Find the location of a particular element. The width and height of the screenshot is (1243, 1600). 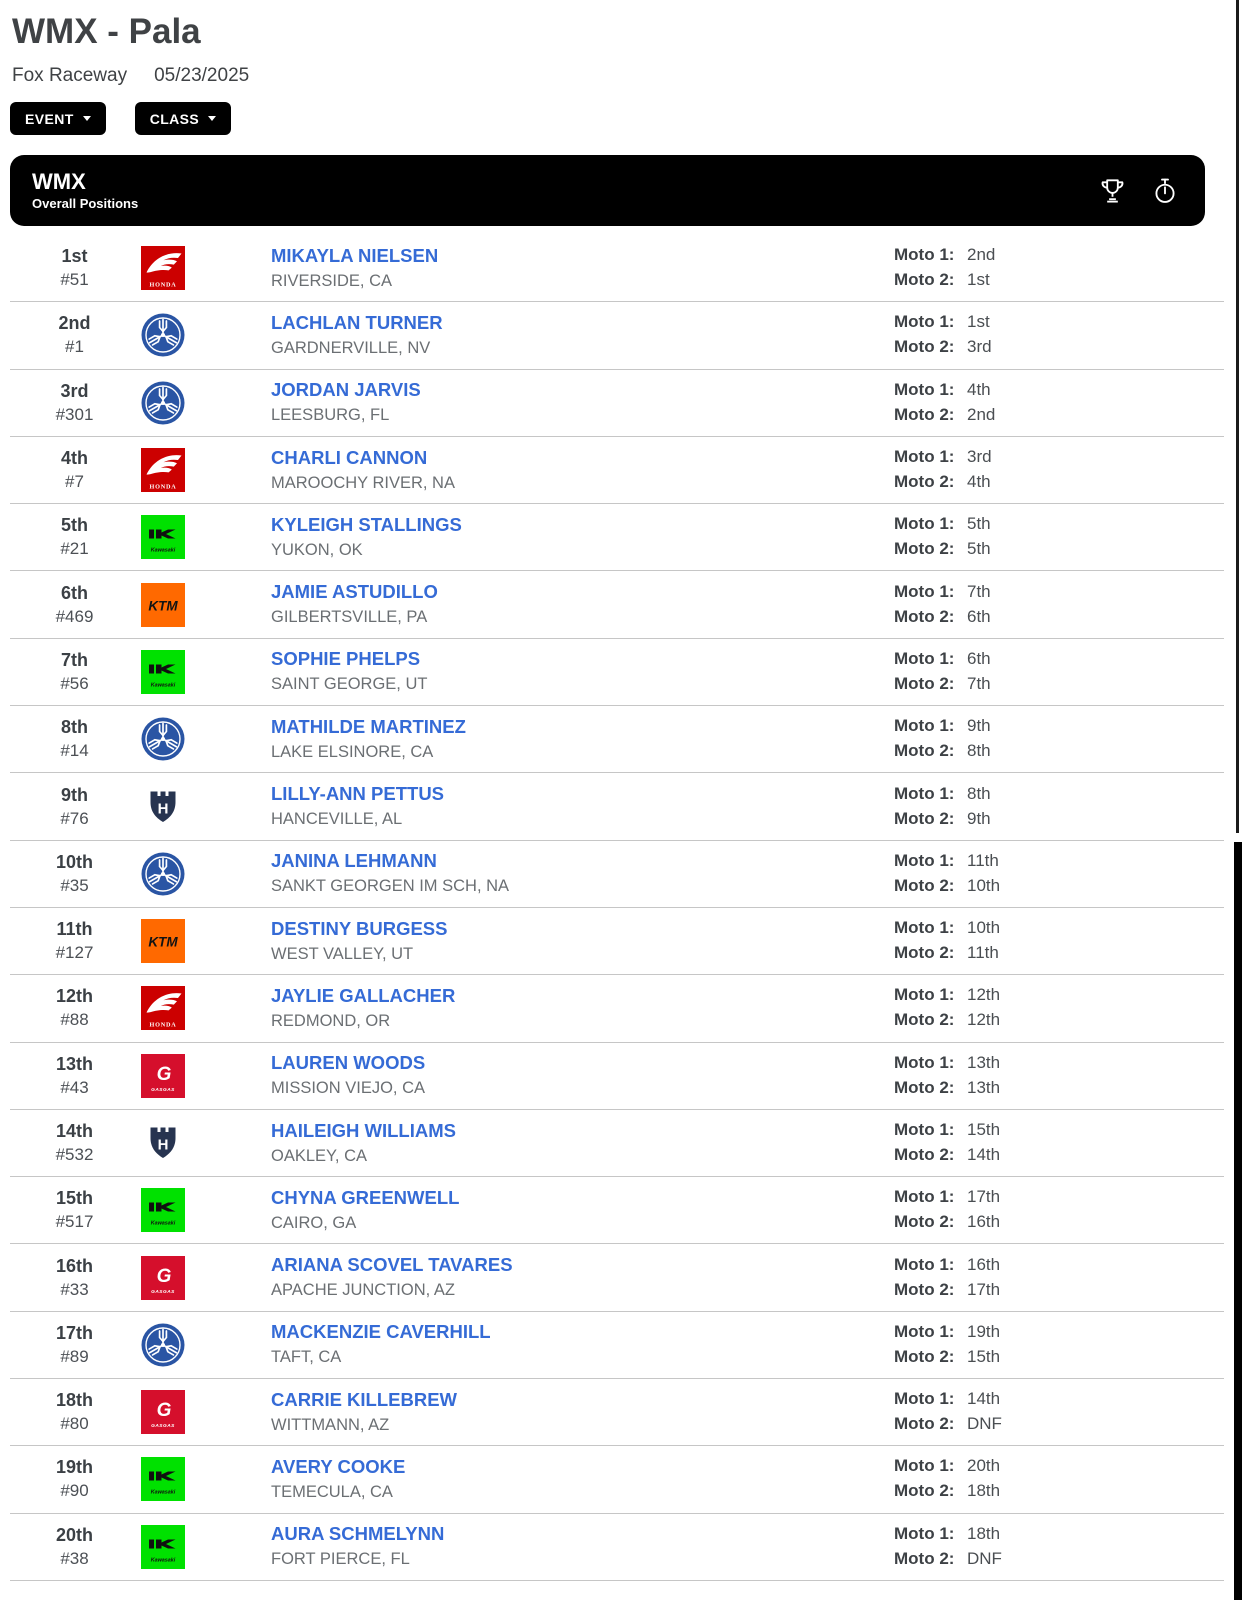

moto-results: Moto 1: 5th Moto 2: 5th is located at coordinates (1059, 537).